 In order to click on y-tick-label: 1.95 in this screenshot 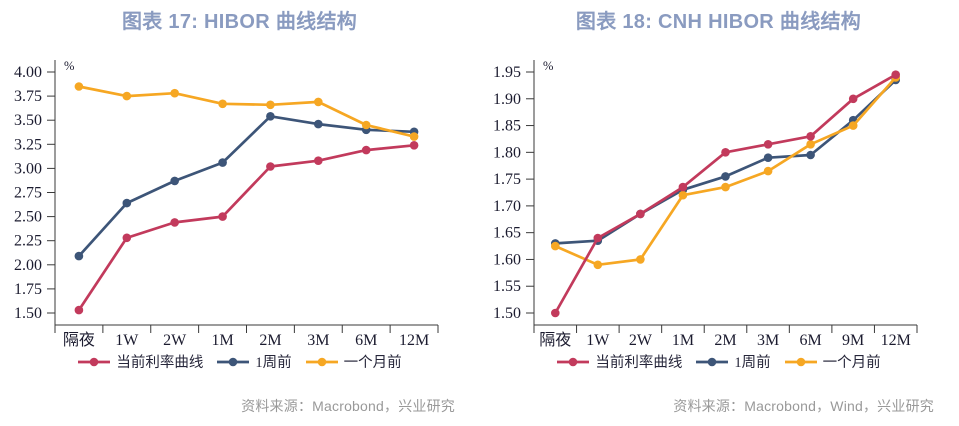, I will do `click(507, 72)`.